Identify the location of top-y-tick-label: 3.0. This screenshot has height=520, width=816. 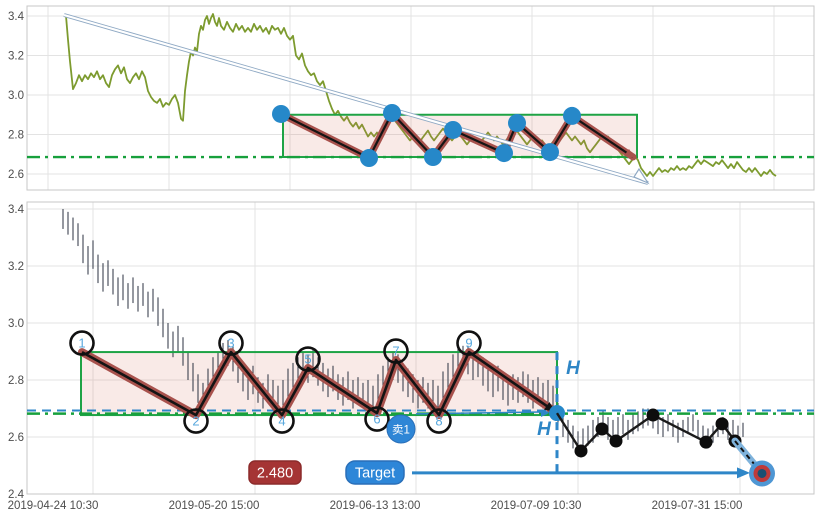
(16, 96).